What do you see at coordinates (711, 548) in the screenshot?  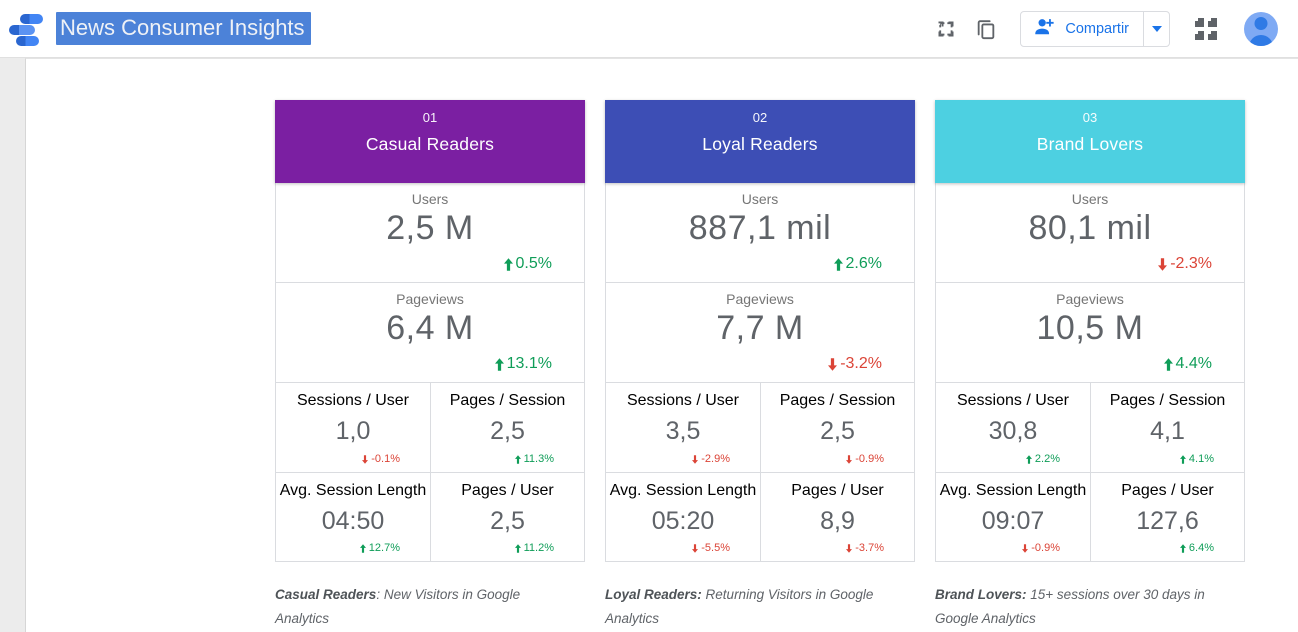 I see `metric-delta: -5.5%` at bounding box center [711, 548].